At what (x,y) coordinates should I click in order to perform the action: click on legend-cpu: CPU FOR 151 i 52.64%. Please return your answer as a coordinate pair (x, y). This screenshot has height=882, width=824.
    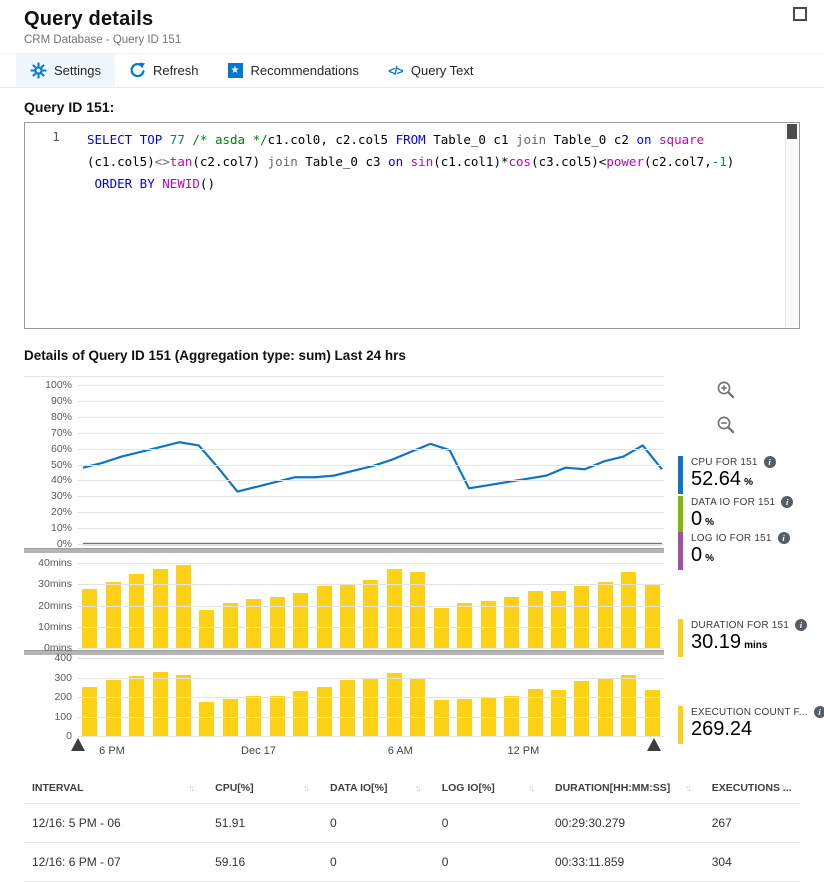
    Looking at the image, I should click on (727, 475).